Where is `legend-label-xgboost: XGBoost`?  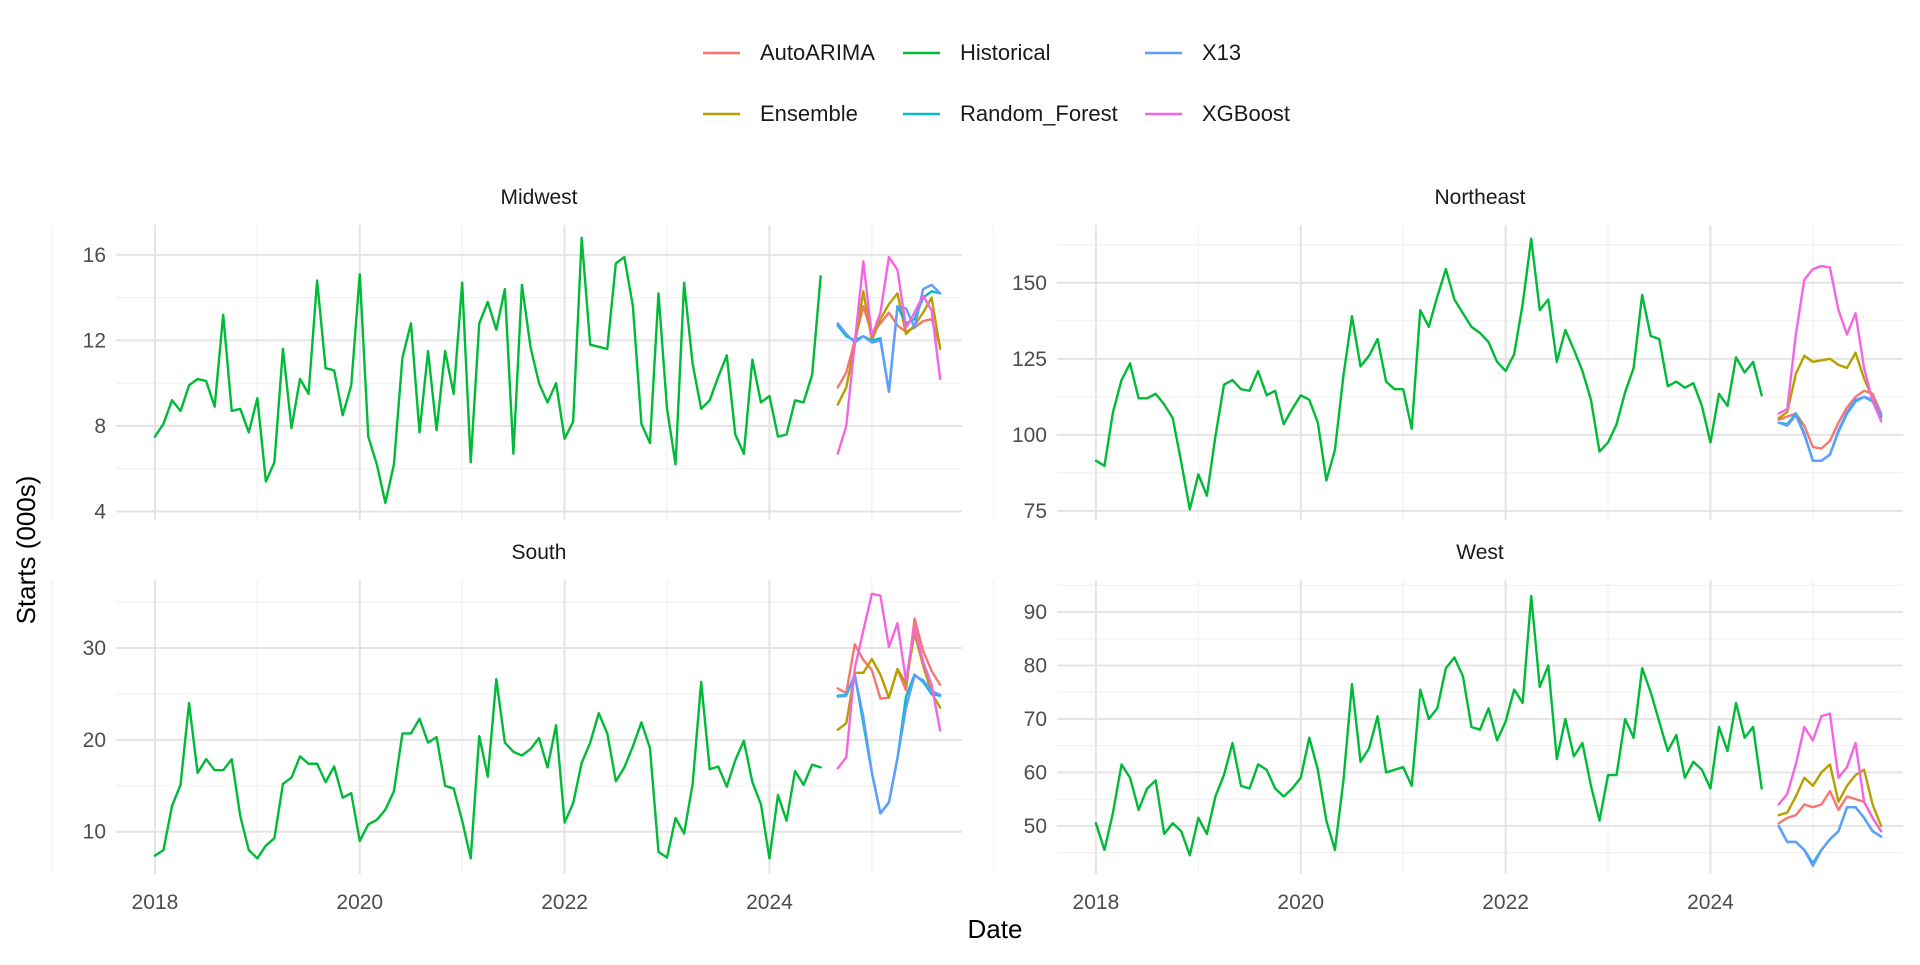
legend-label-xgboost: XGBoost is located at coordinates (1246, 113).